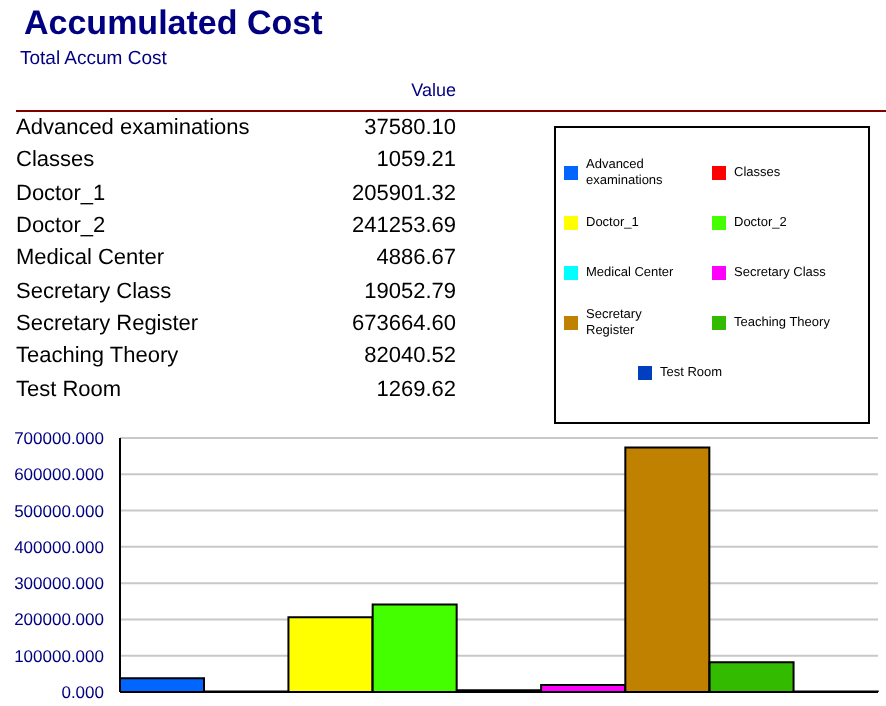  I want to click on text: Value, so click(432, 92).